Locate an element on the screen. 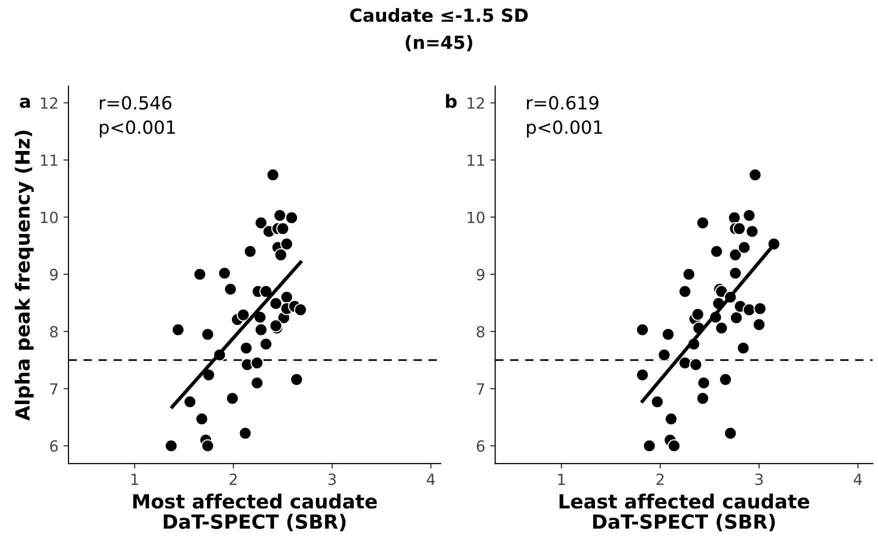 The image size is (878, 539). text: a is located at coordinates (25, 103).